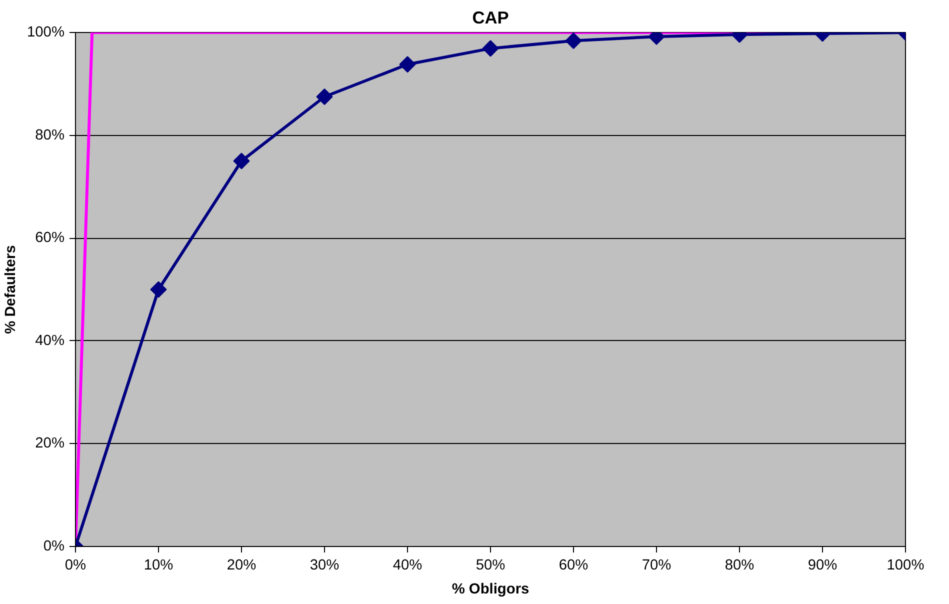 The image size is (949, 604). Describe the element at coordinates (50, 238) in the screenshot. I see `y-tick-label: 60%` at that location.